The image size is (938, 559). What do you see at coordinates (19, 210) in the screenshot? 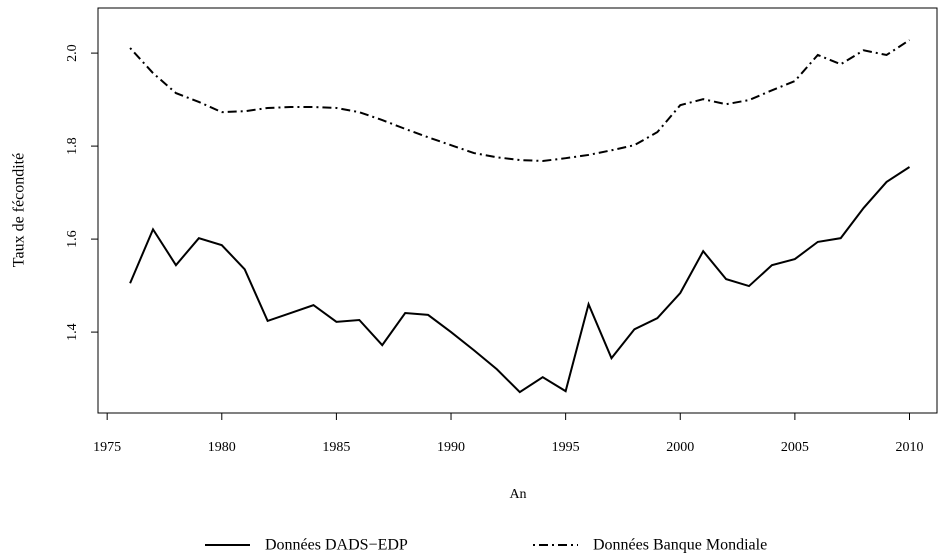
I see `y-axis-title: Taux de fécondité` at bounding box center [19, 210].